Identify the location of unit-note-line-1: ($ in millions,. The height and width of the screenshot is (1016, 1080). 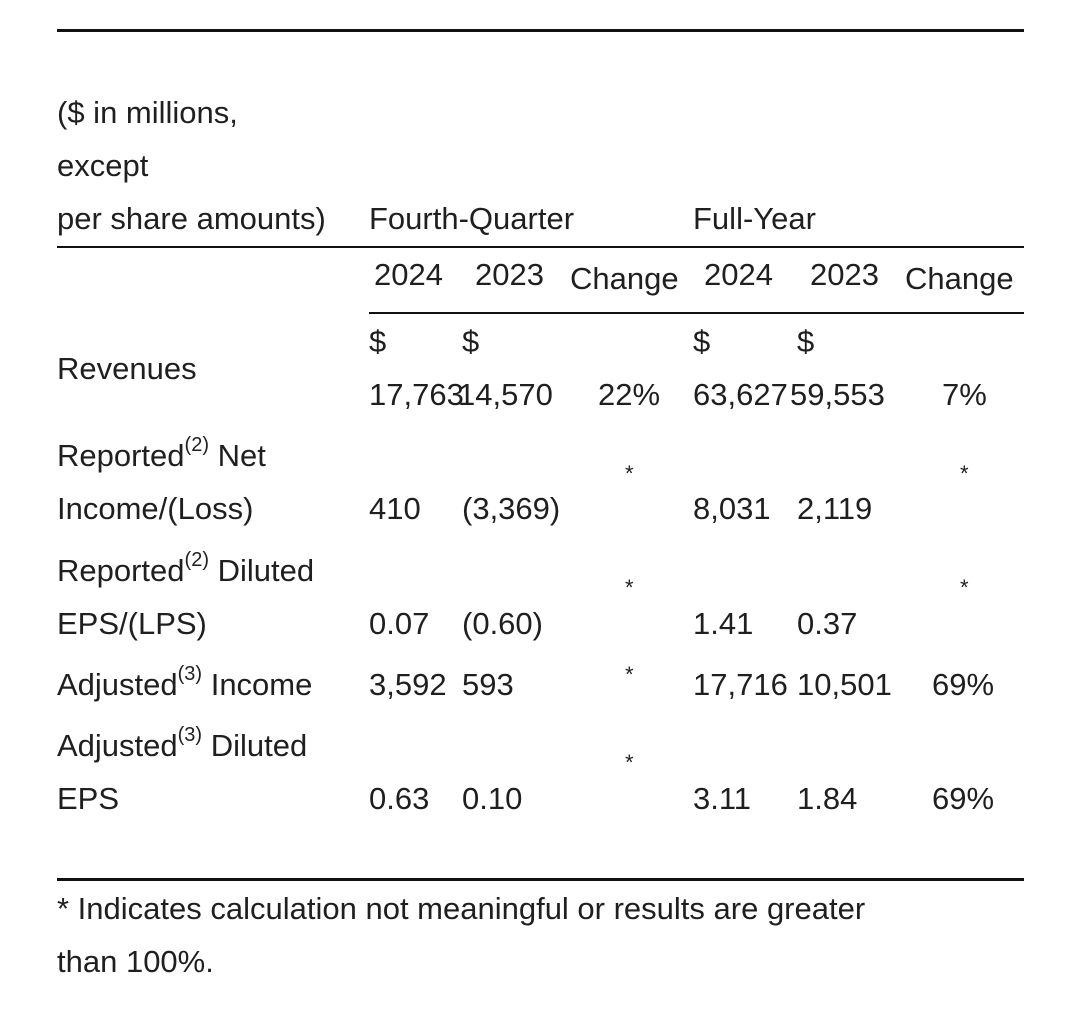
(147, 112).